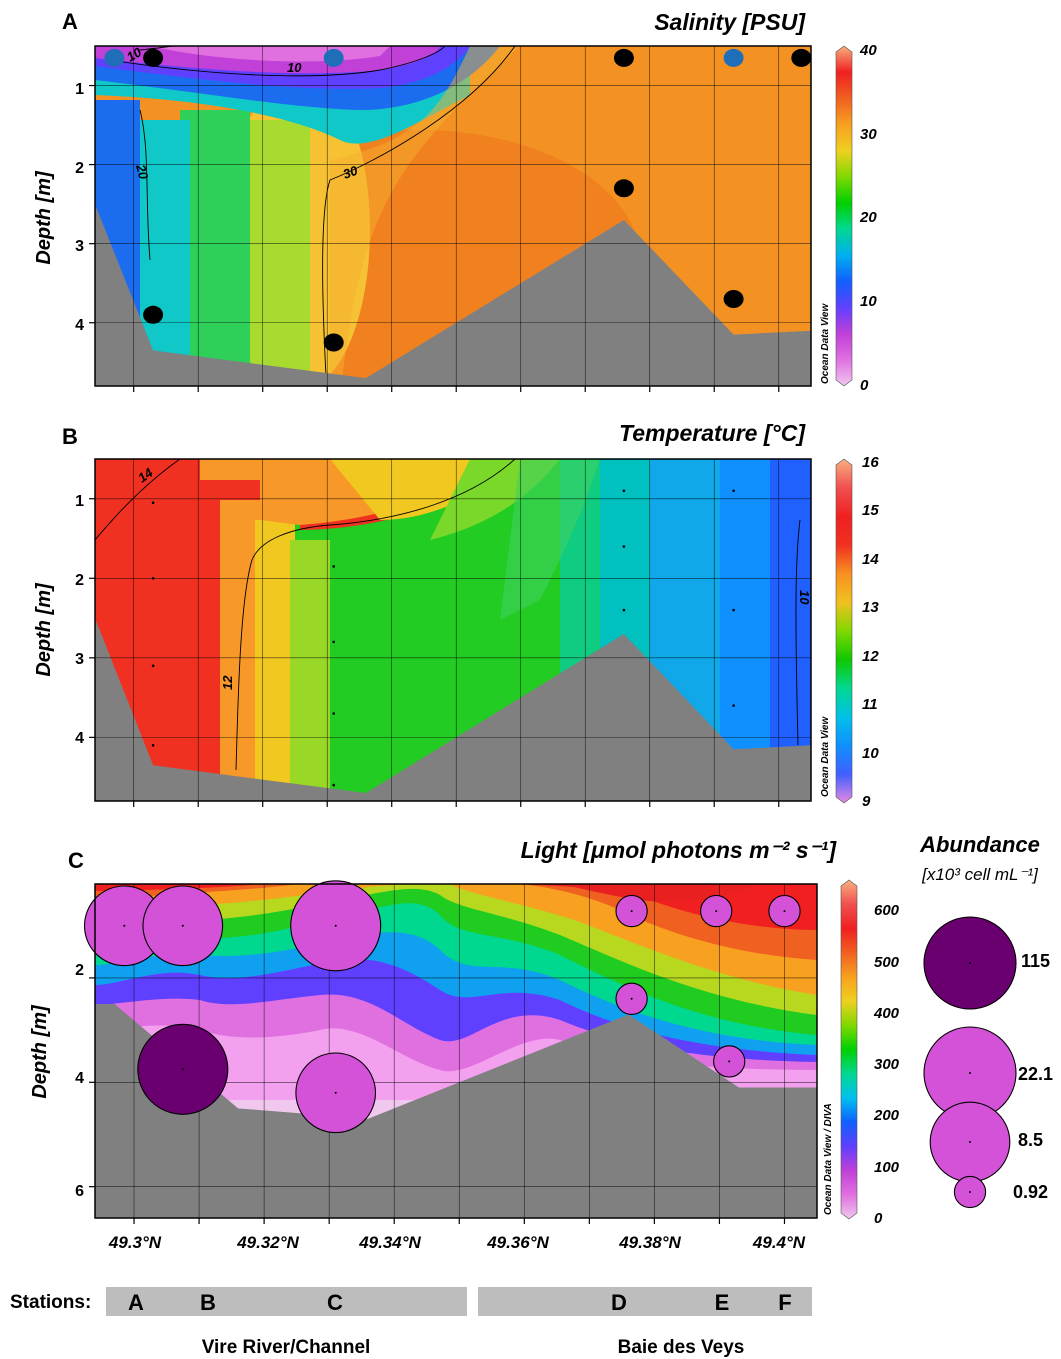  Describe the element at coordinates (1035, 961) in the screenshot. I see `abundance-legend-value: 115` at that location.